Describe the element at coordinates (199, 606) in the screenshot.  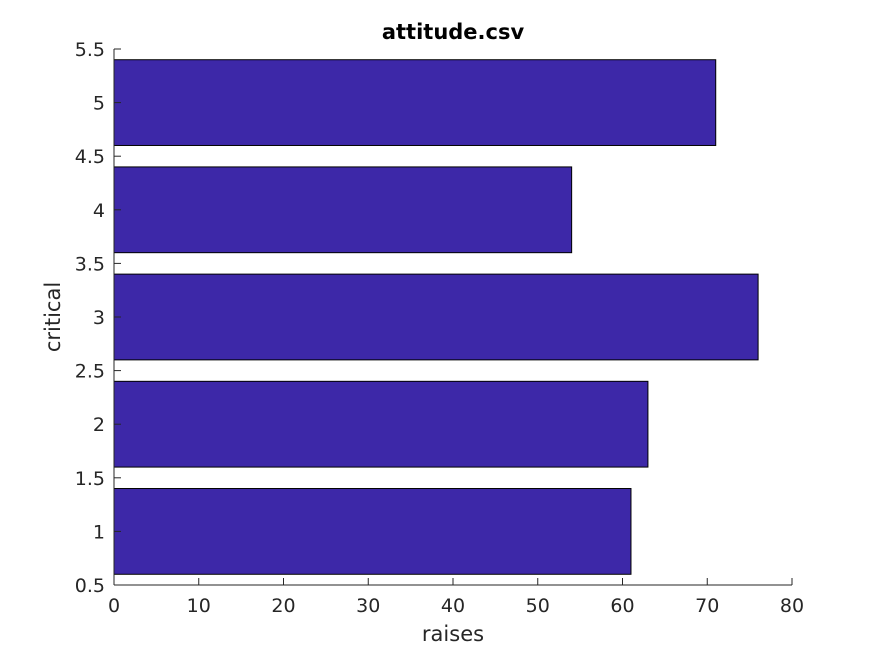
I see `x-tick-label: 10` at that location.